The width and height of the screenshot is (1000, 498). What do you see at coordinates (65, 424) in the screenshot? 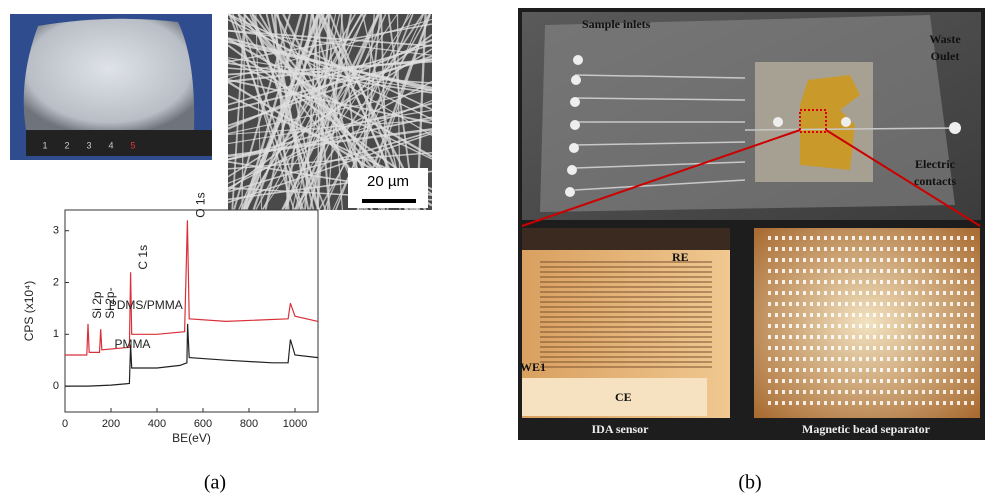
I see `x-tick-label: 0` at bounding box center [65, 424].